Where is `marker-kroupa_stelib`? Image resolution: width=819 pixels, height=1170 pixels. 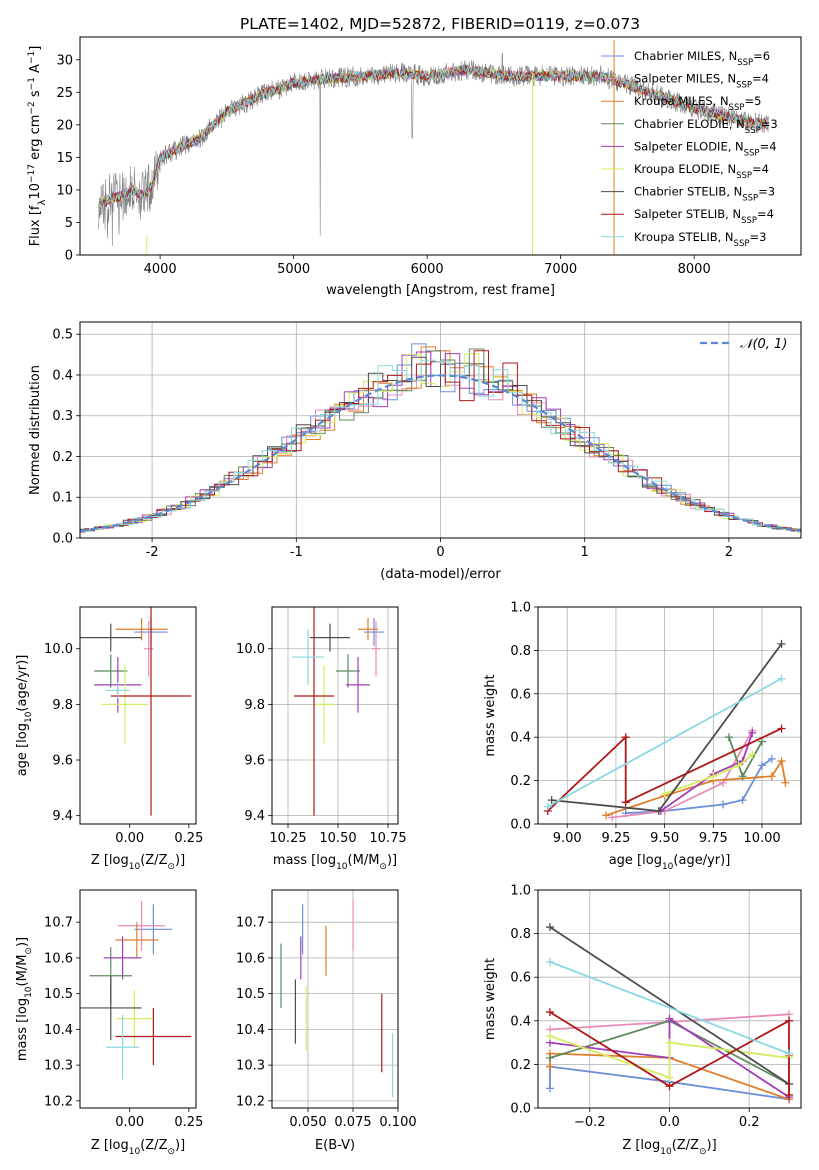
marker-kroupa_stelib is located at coordinates (781, 678).